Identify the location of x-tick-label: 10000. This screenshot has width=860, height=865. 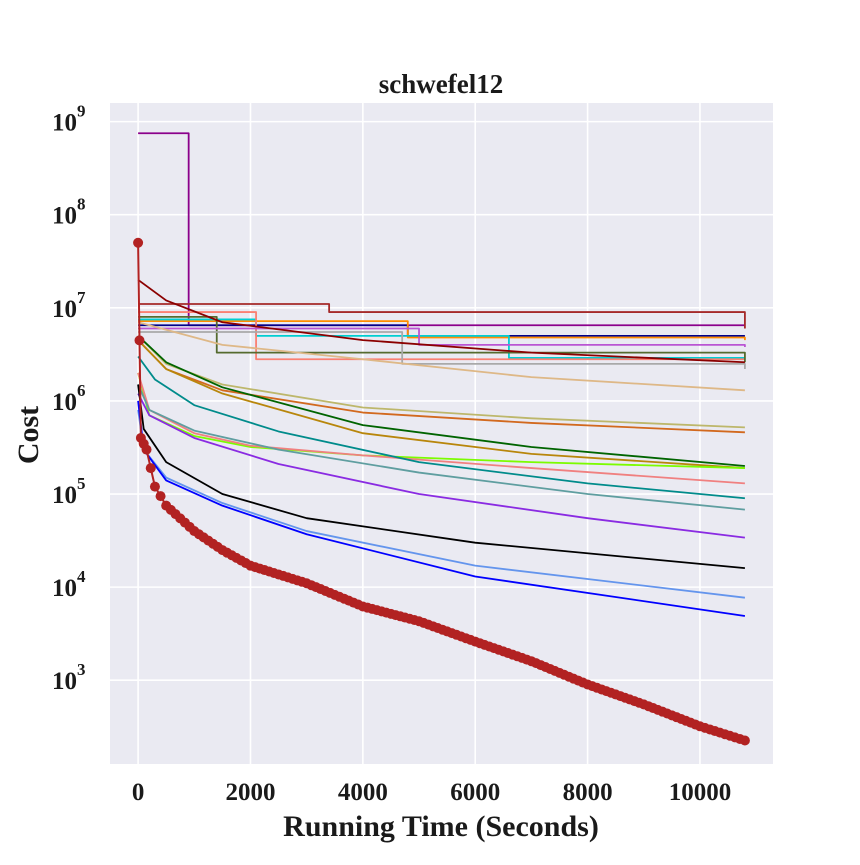
(700, 792).